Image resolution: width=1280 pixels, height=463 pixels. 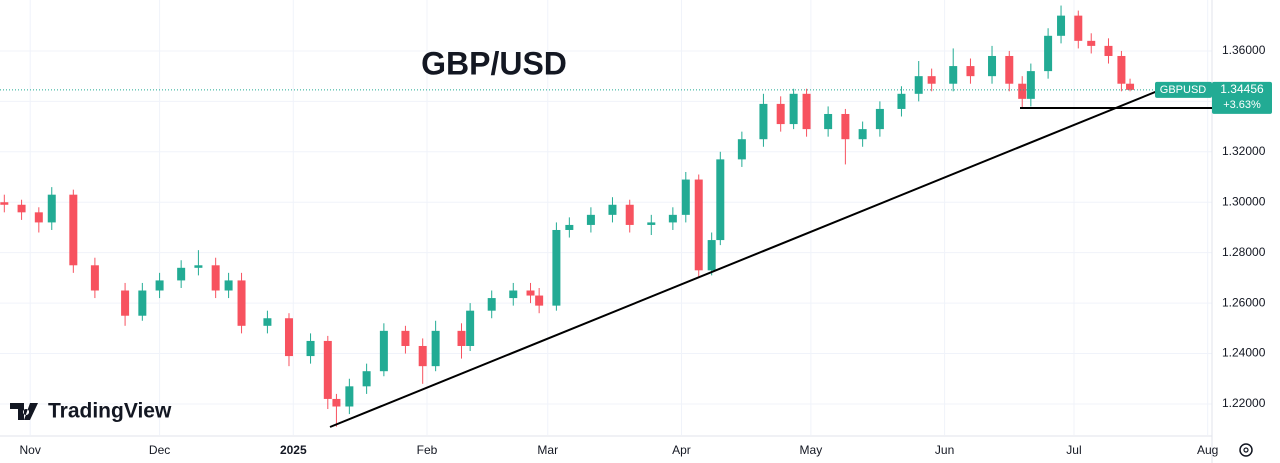 I want to click on settings-gear, so click(x=1246, y=450).